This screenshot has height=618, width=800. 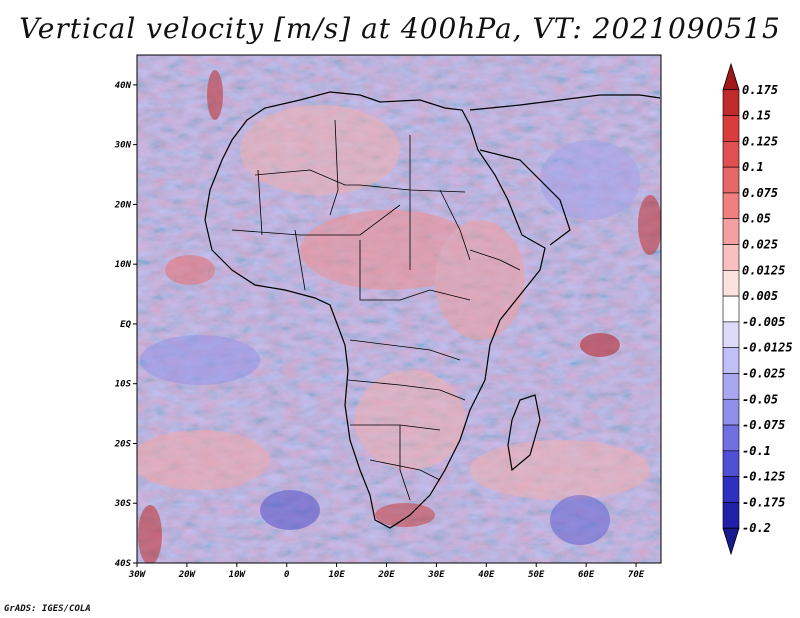 What do you see at coordinates (536, 575) in the screenshot?
I see `x-tick-label: 50E` at bounding box center [536, 575].